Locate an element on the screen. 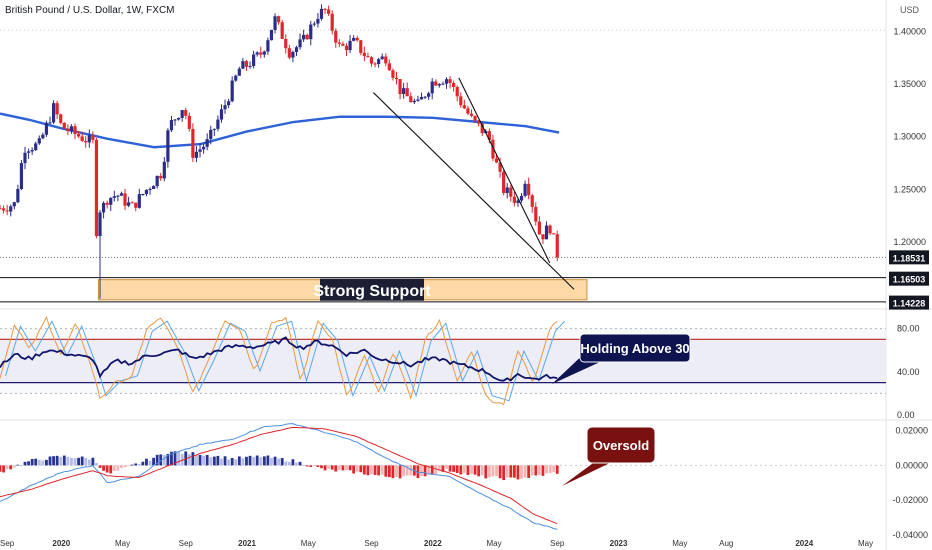  macd-line is located at coordinates (279, 476).